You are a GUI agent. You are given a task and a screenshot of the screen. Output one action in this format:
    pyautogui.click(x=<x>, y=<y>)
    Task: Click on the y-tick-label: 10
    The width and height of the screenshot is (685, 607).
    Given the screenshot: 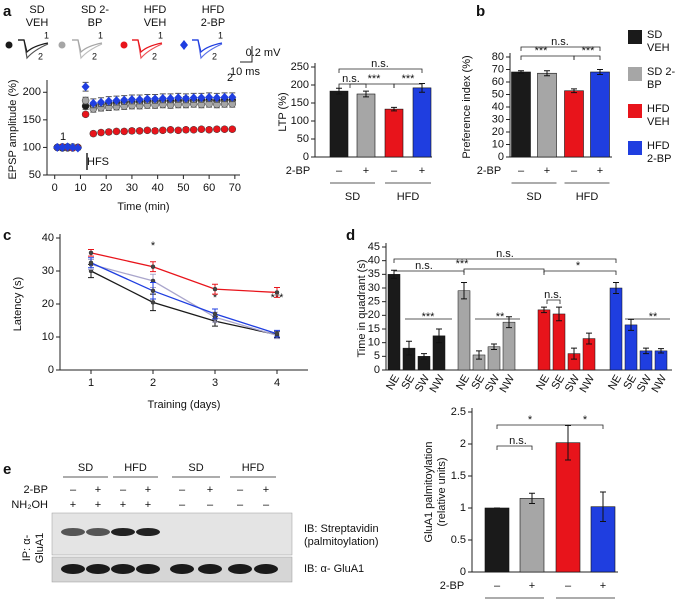 What is the action you would take?
    pyautogui.click(x=48, y=337)
    